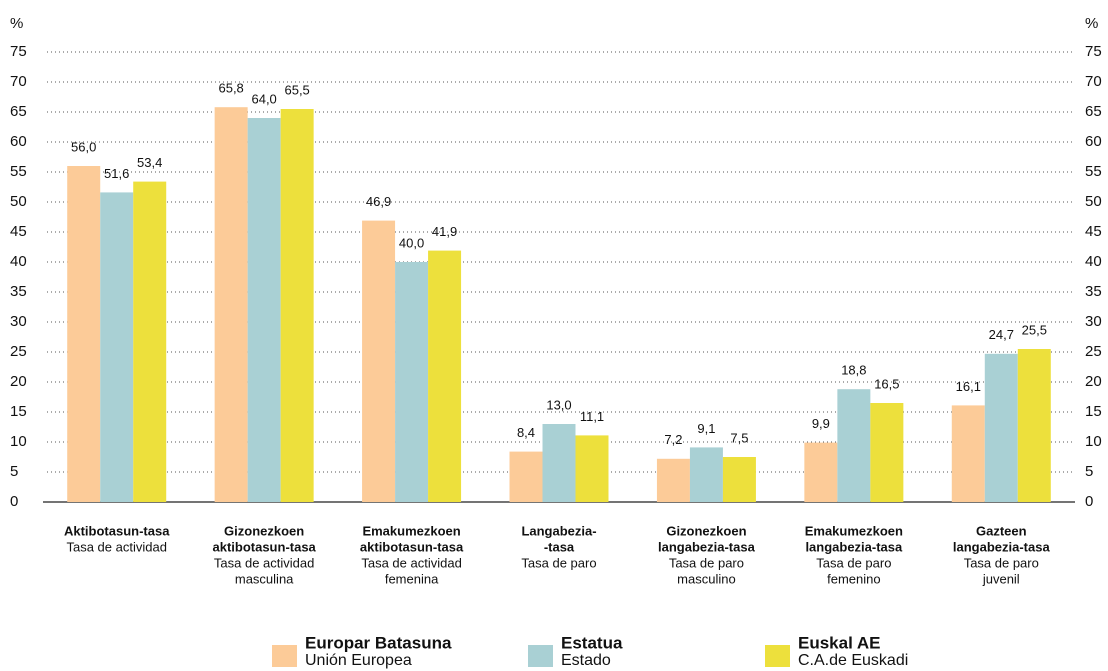 The image size is (1108, 671). What do you see at coordinates (18, 81) in the screenshot?
I see `y-tick-label: 70` at bounding box center [18, 81].